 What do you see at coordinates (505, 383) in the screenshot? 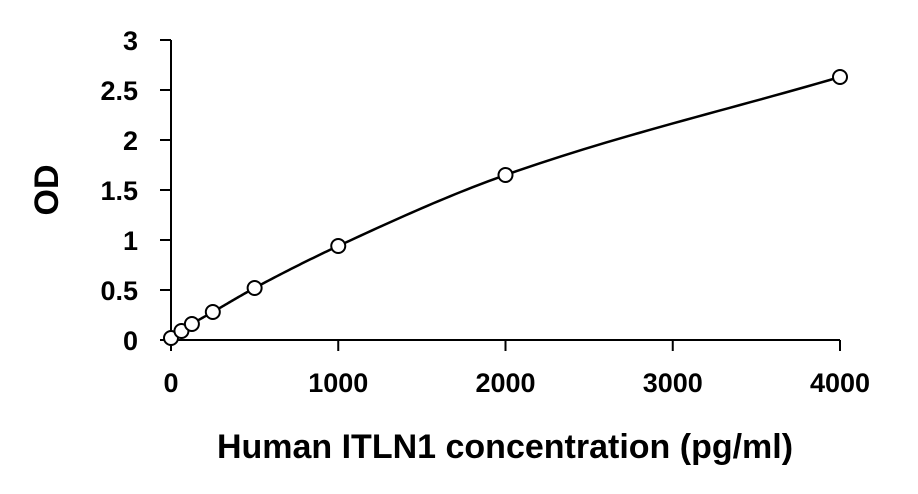
I see `x-tick-label: 2000` at bounding box center [505, 383].